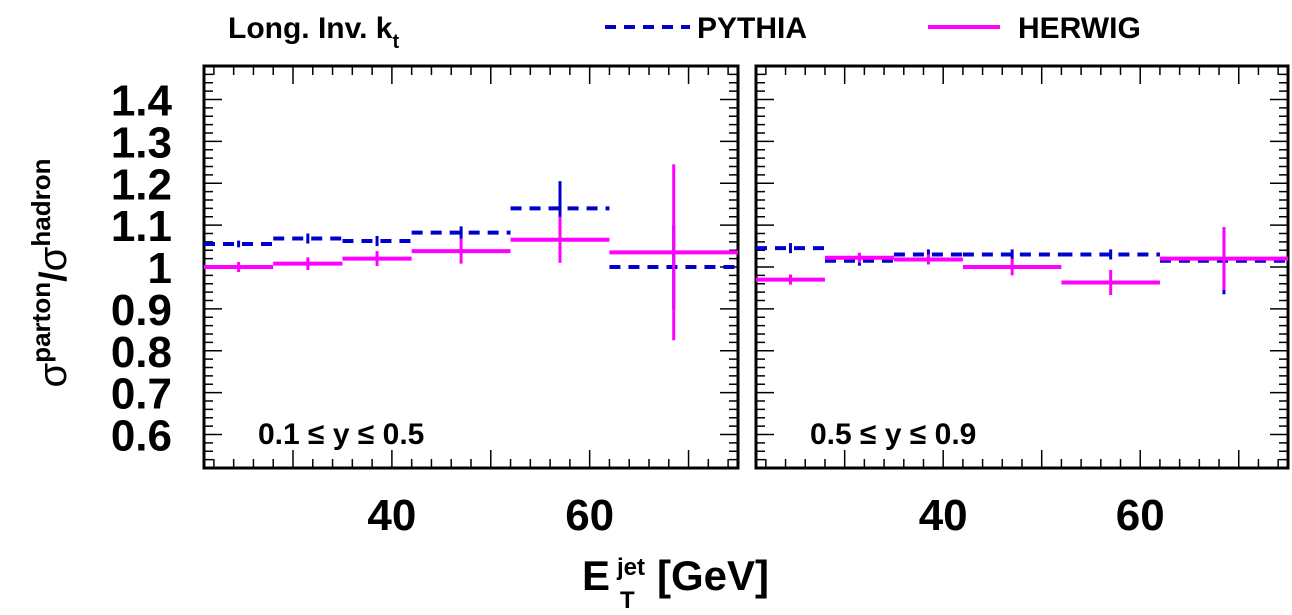 Image resolution: width=1292 pixels, height=615 pixels. I want to click on y-tick-label: 1.4, so click(142, 101).